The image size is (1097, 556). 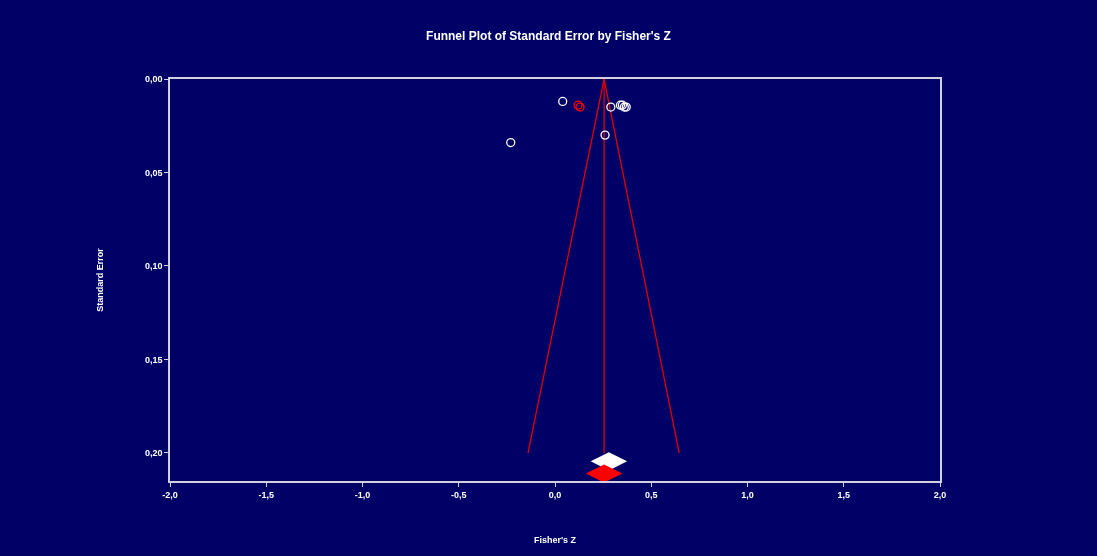 I want to click on x-tick-label: -1,5, so click(x=266, y=494).